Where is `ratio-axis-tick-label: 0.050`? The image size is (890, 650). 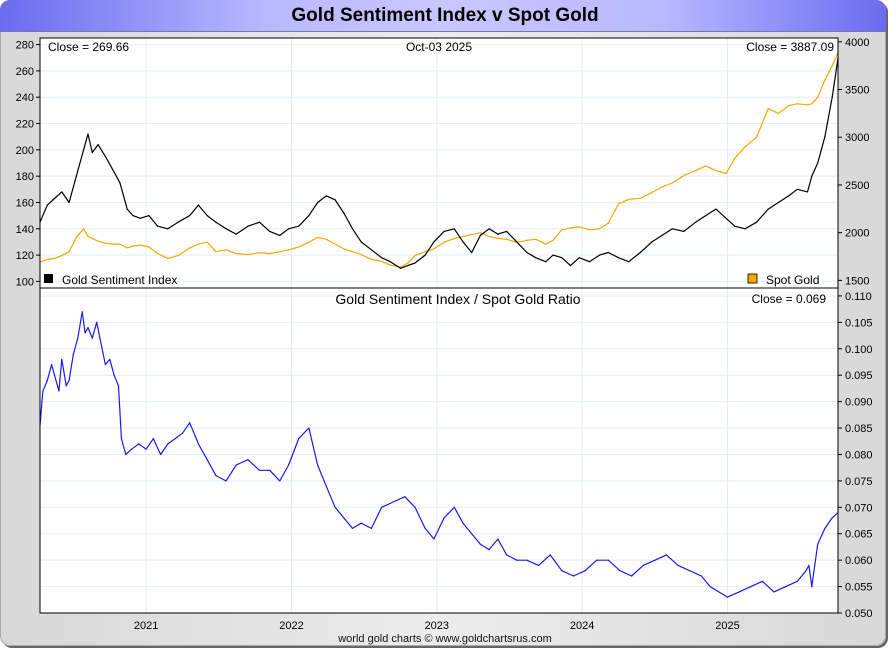
ratio-axis-tick-label: 0.050 is located at coordinates (859, 614).